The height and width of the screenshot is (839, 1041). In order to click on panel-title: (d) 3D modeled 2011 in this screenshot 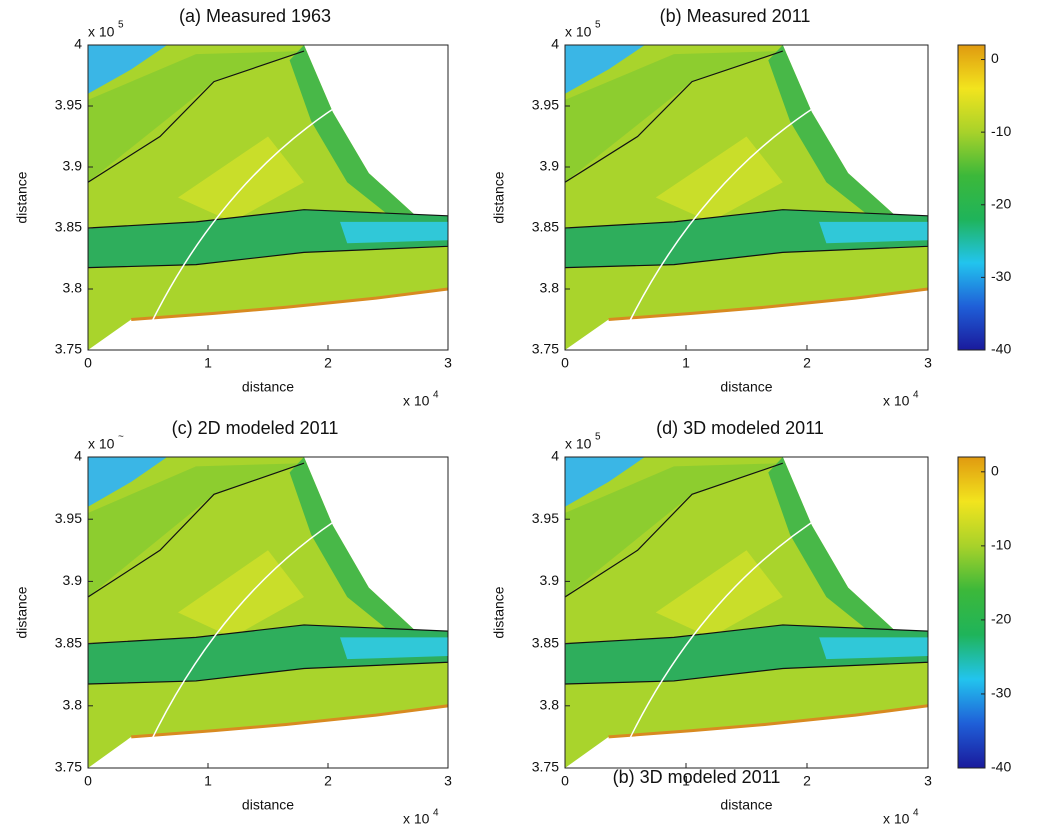, I will do `click(740, 428)`.